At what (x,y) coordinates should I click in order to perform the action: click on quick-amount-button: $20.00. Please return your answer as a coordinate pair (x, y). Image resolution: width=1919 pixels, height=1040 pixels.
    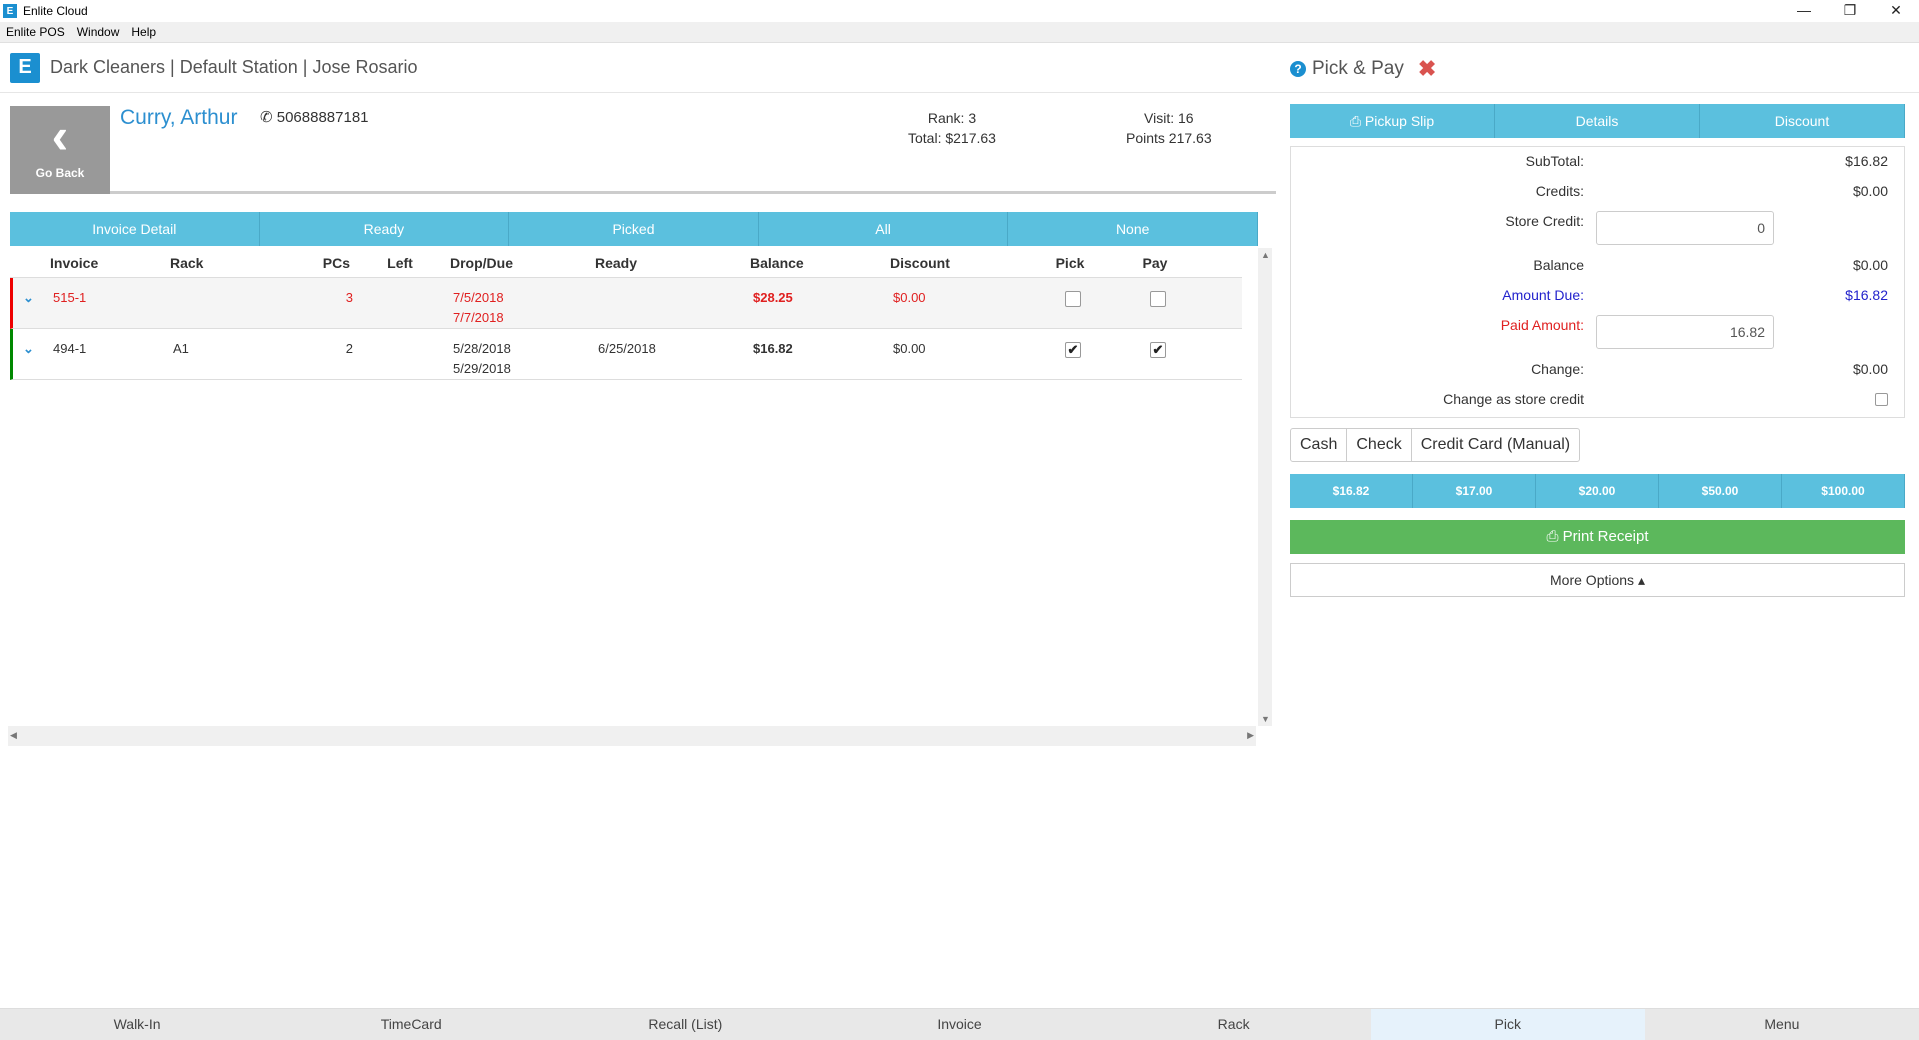
    Looking at the image, I should click on (1597, 491).